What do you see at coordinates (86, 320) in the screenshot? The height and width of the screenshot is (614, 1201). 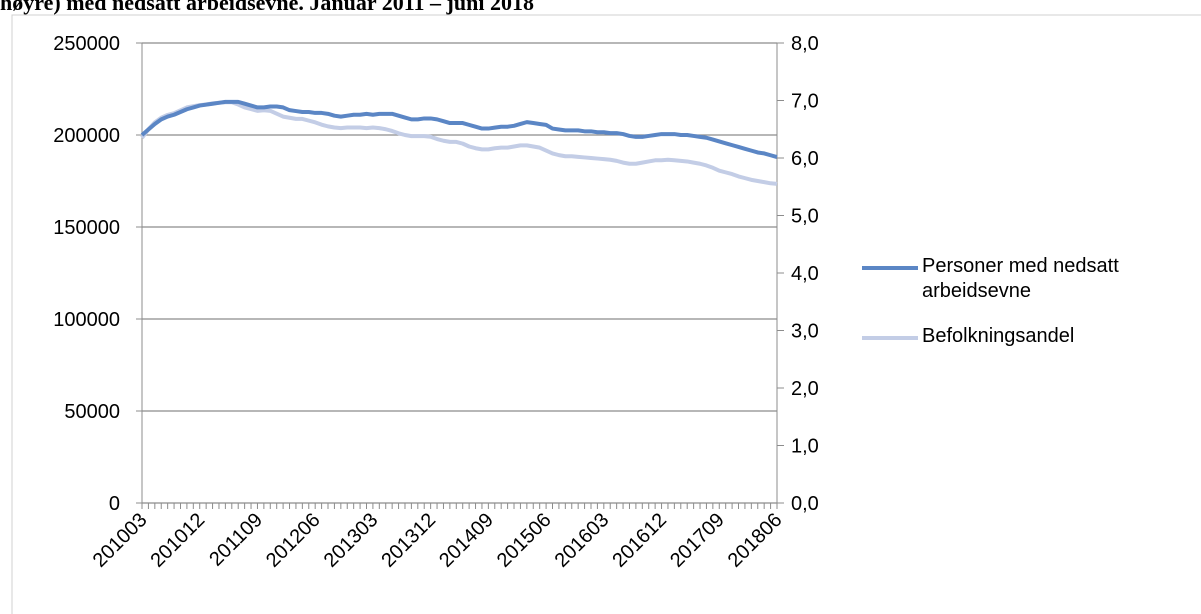 I see `y-tick-label: 100000` at bounding box center [86, 320].